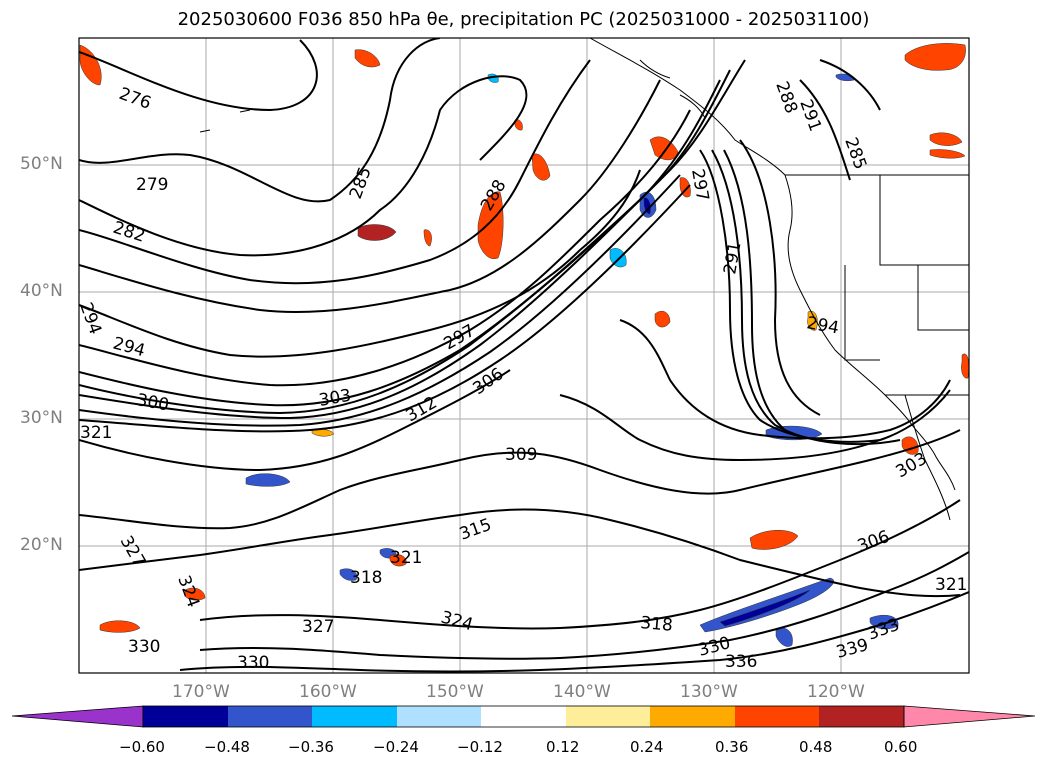 The width and height of the screenshot is (1047, 767). What do you see at coordinates (41, 164) in the screenshot?
I see `lat-label-50: 50°N` at bounding box center [41, 164].